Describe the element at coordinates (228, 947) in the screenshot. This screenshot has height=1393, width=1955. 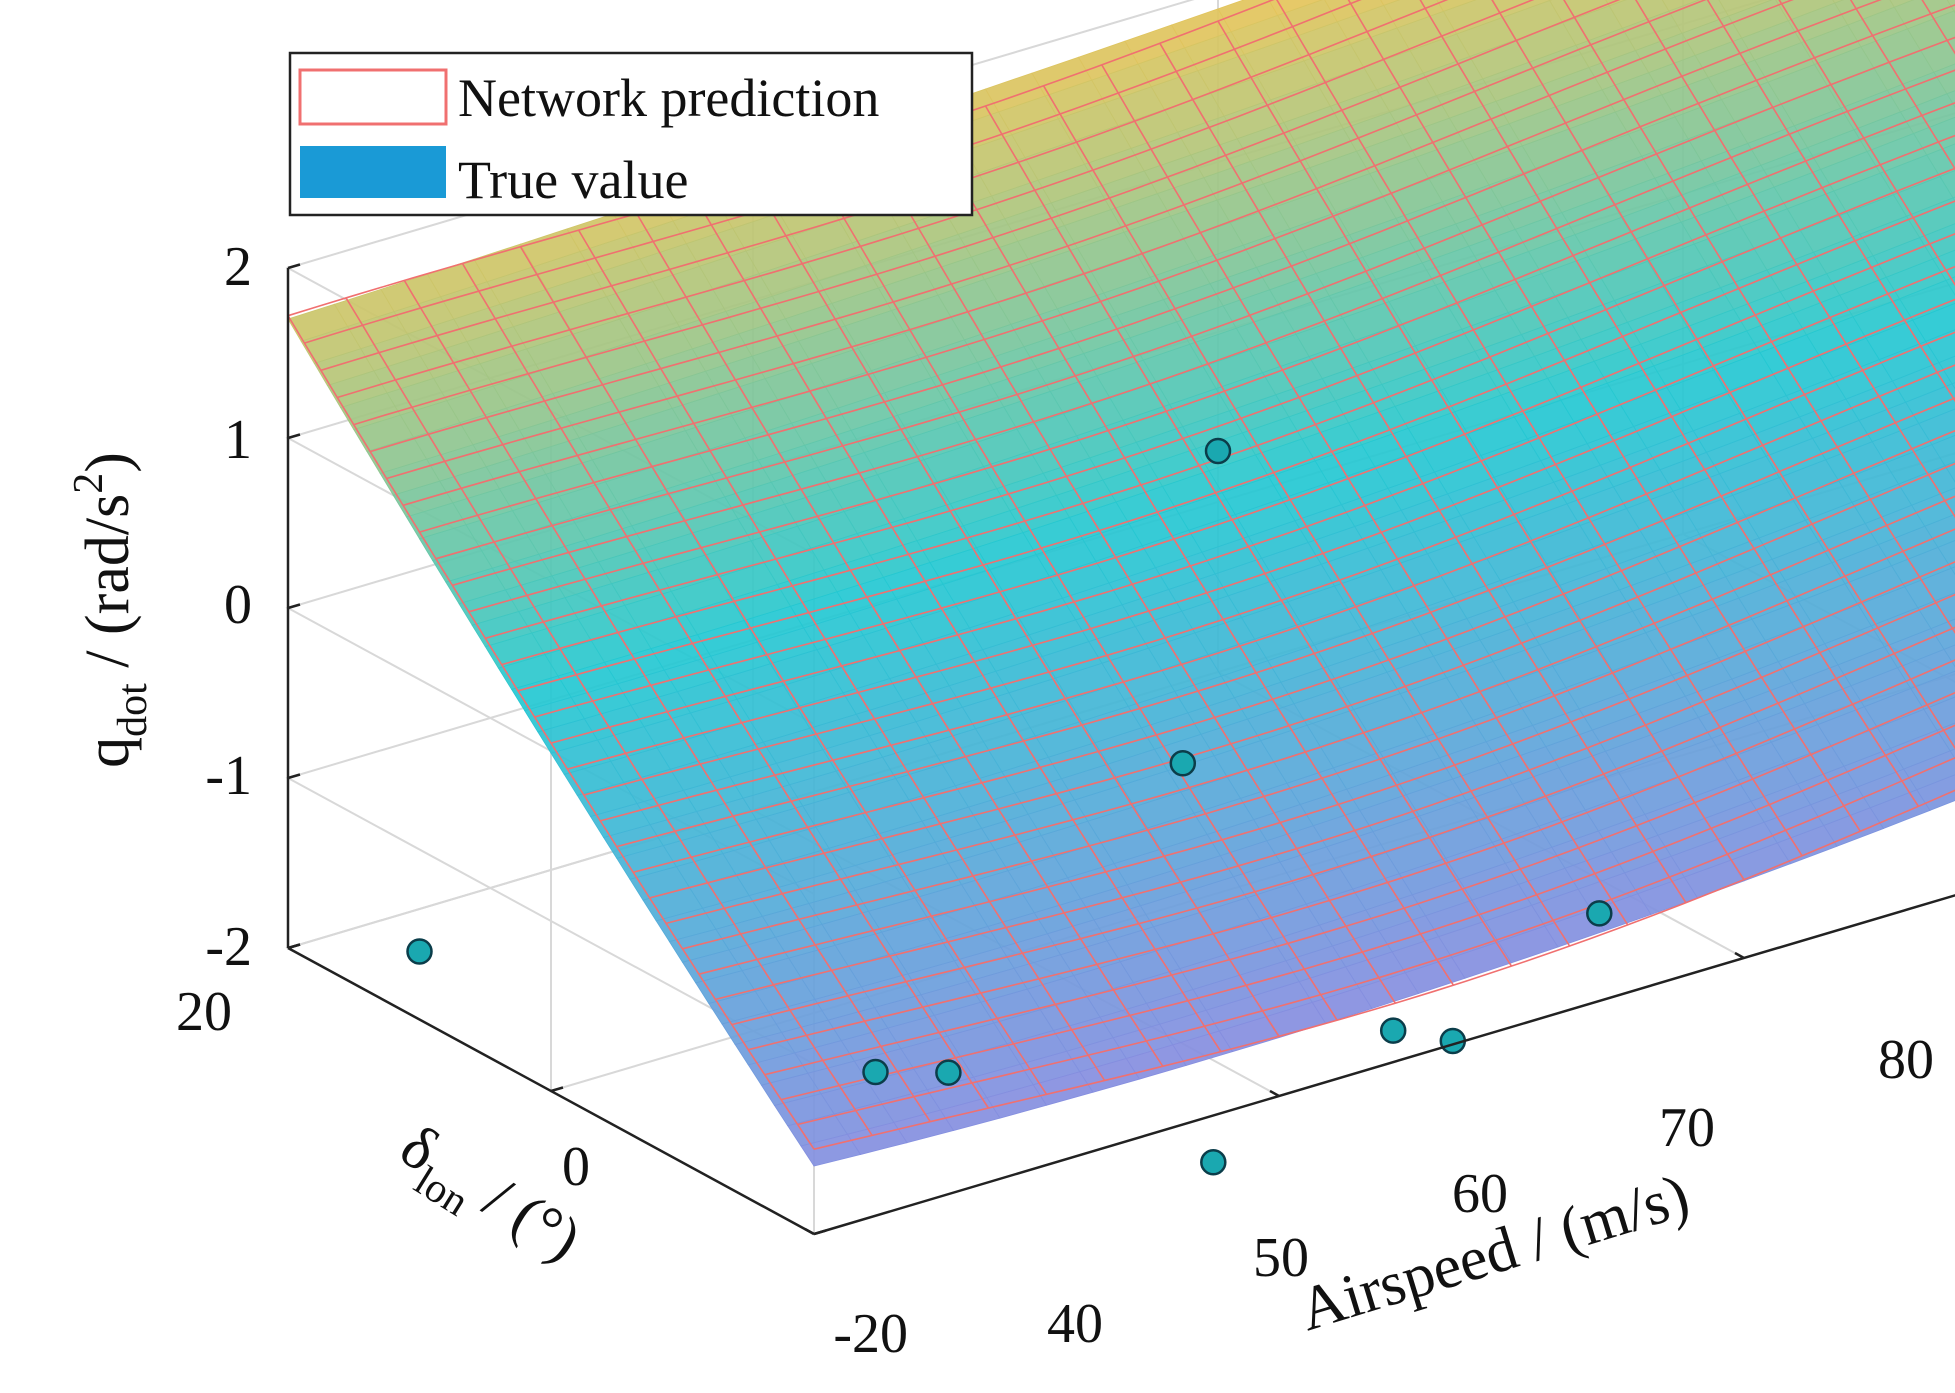
I see `z-tick-label: -2` at that location.